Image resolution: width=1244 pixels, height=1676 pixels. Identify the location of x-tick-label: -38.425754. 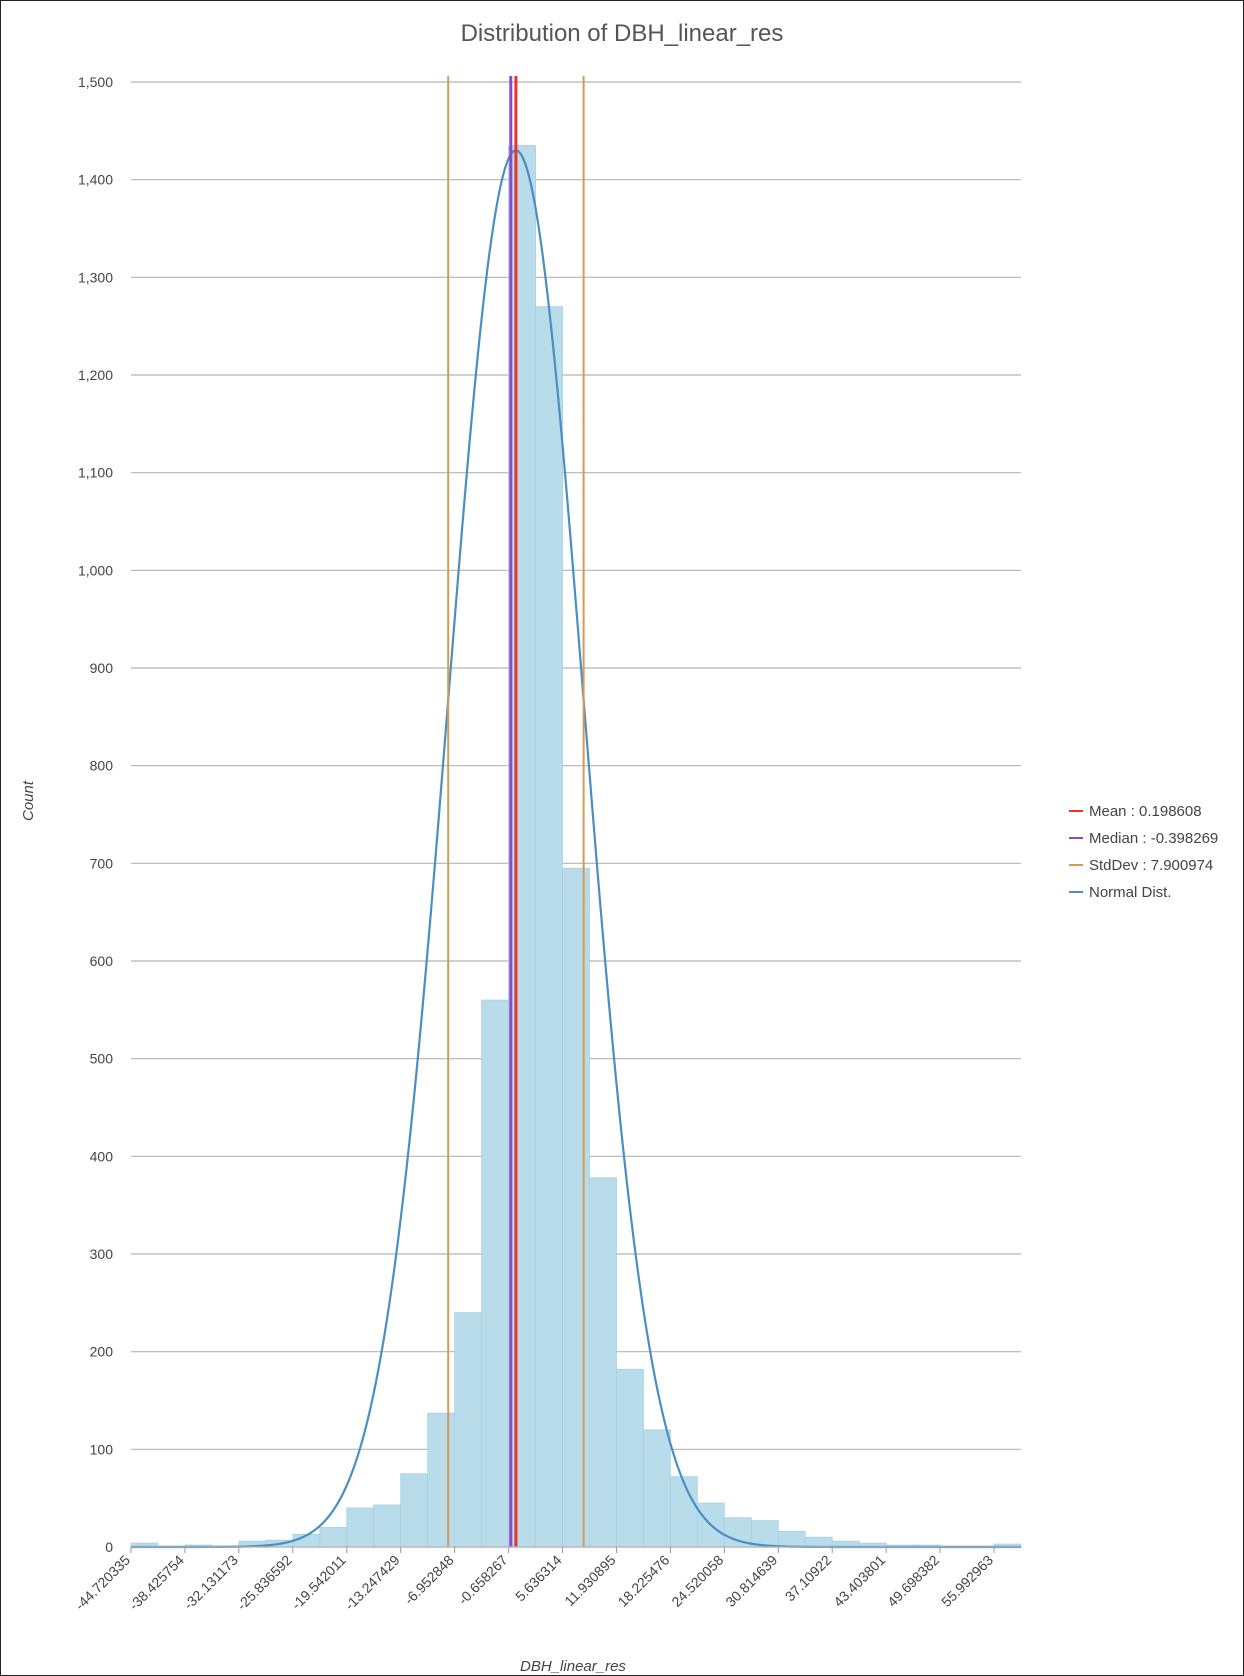
(157, 1583).